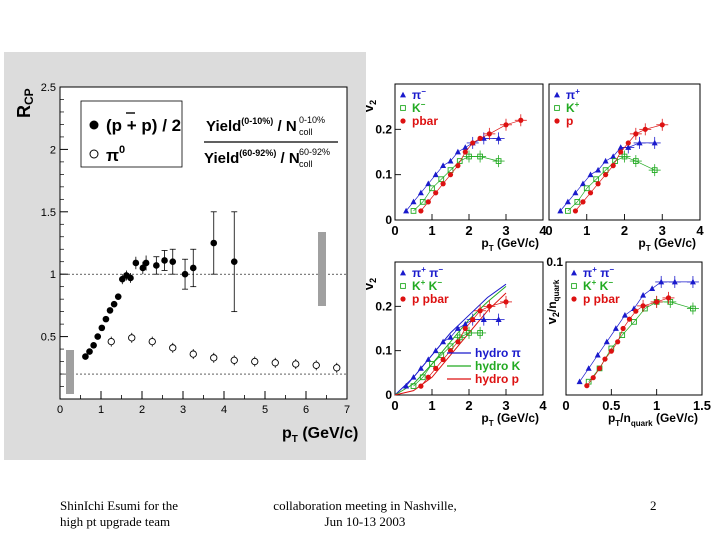  What do you see at coordinates (427, 285) in the screenshot?
I see `v2-hydro-legend-label-1: K+ K−` at bounding box center [427, 285].